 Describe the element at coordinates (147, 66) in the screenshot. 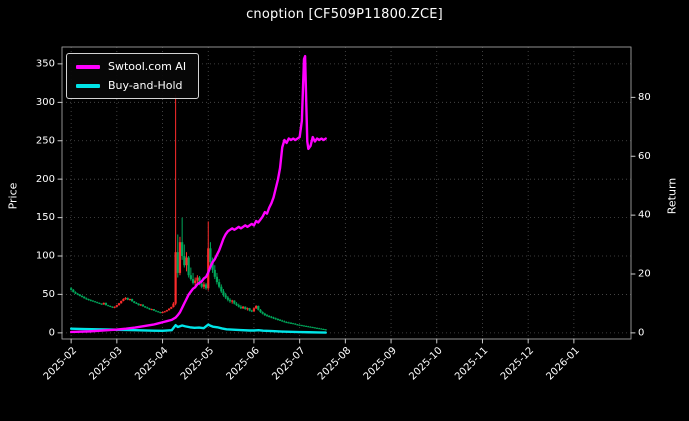

I see `legend-label-ai: Swtool.com AI` at that location.